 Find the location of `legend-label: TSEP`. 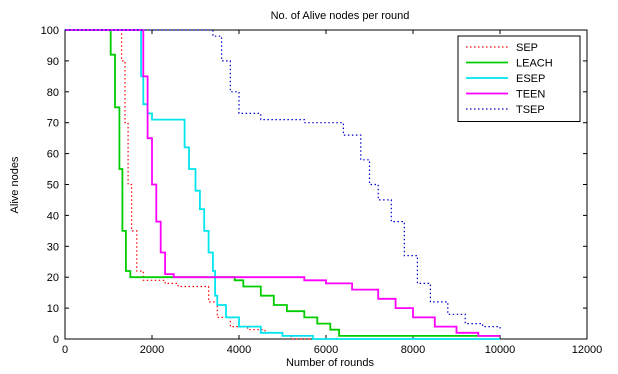

legend-label: TSEP is located at coordinates (530, 110).